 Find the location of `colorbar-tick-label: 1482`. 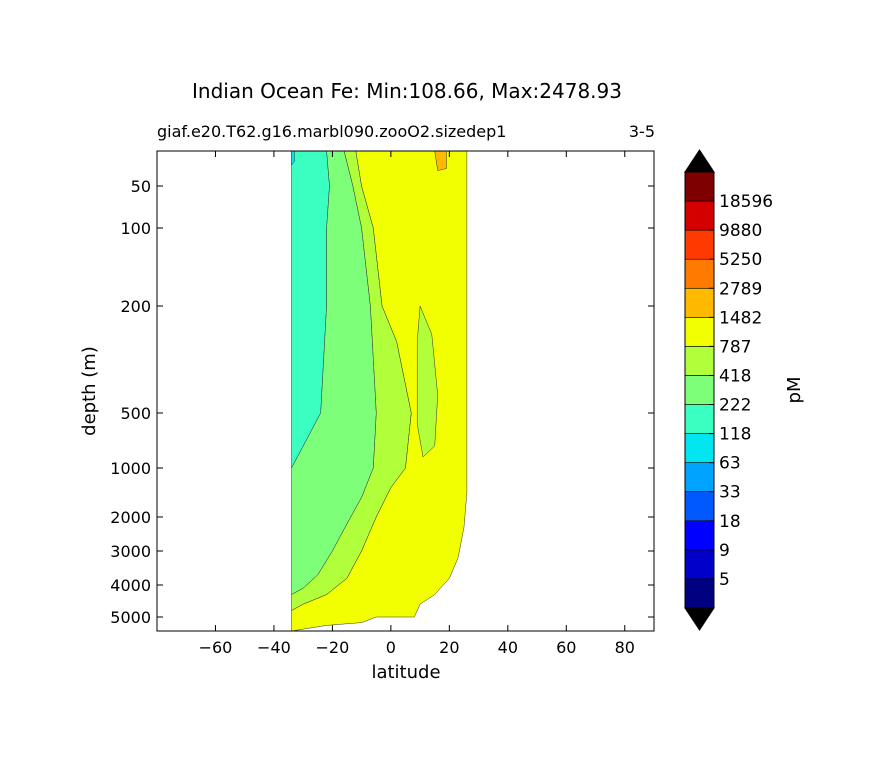

colorbar-tick-label: 1482 is located at coordinates (740, 318).